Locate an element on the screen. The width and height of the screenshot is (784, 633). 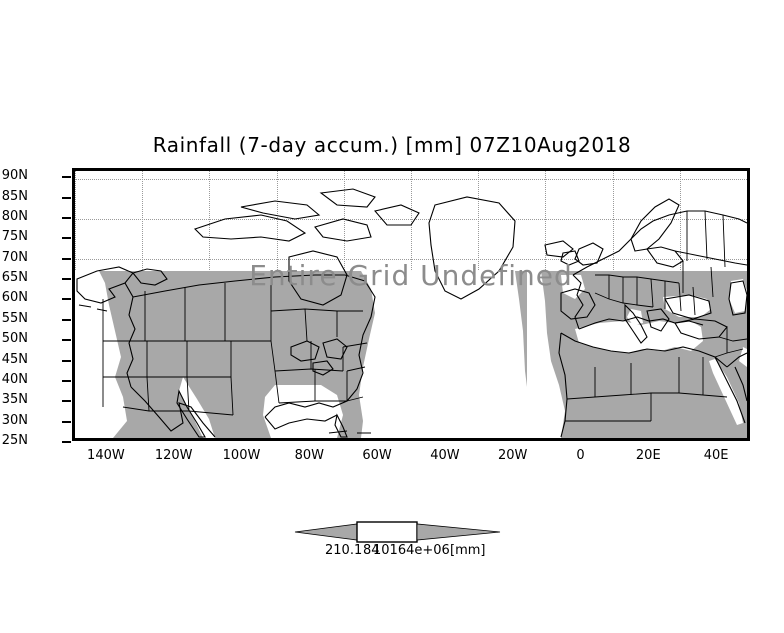
y-axis-label: 75N is located at coordinates (14, 237).